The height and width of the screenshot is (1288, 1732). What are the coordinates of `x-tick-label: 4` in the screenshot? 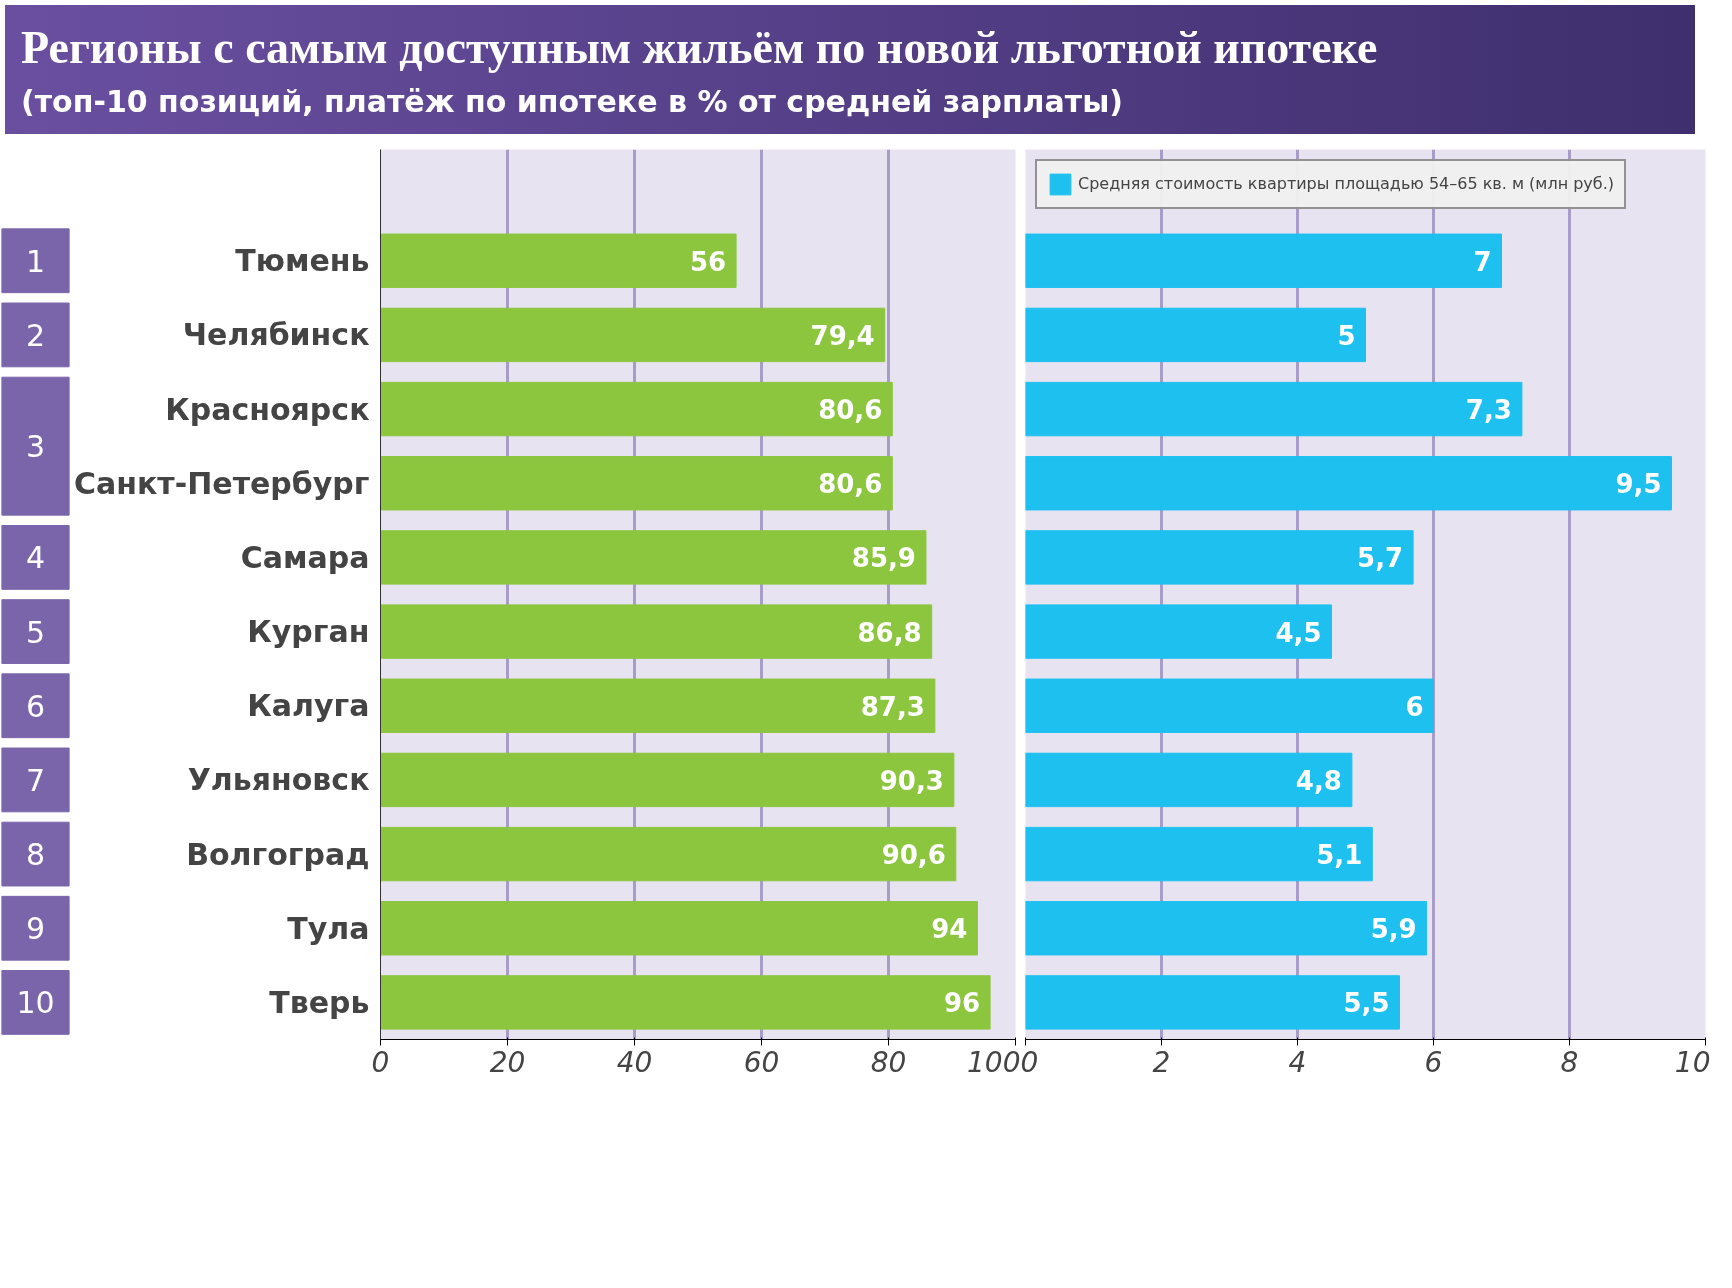 It's located at (1297, 1062).